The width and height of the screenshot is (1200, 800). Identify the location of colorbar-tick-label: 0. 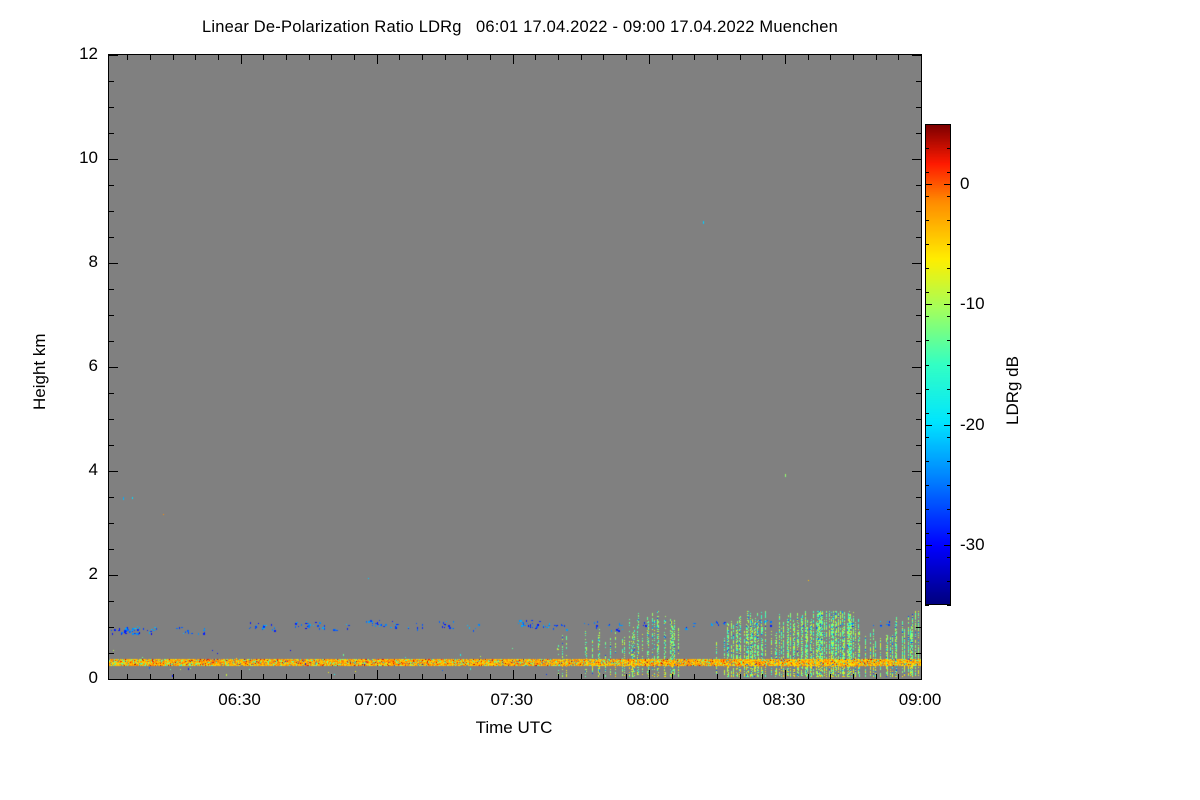
(965, 184).